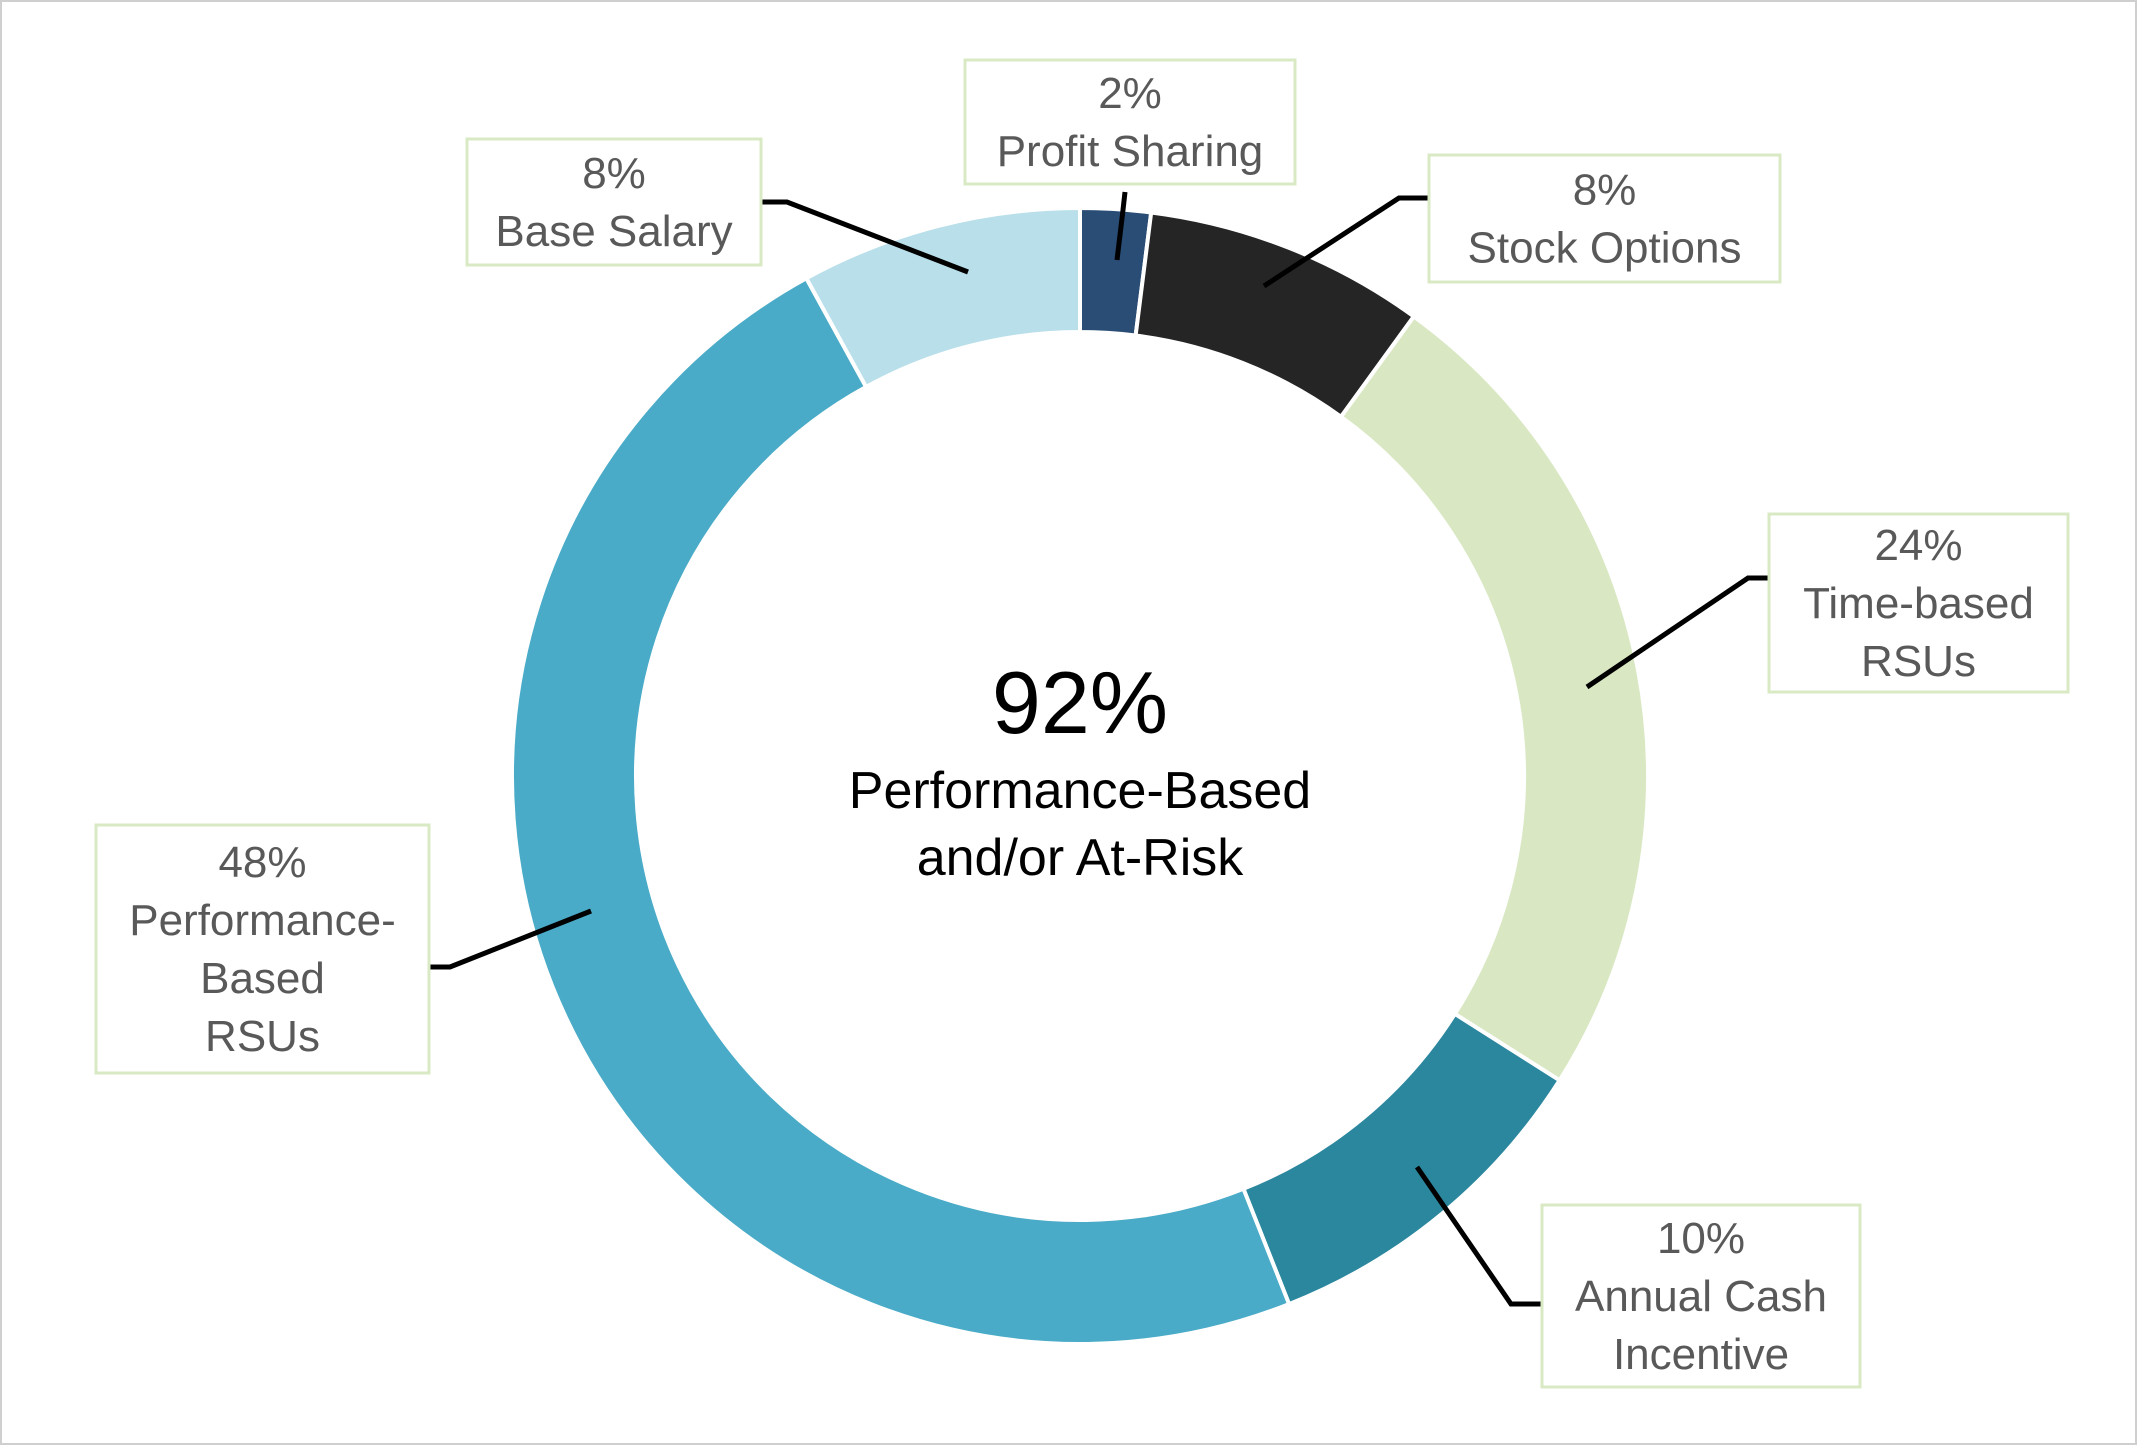 The image size is (2137, 1445). I want to click on label-percent-annual-cash-incentive: 10%, so click(1701, 1238).